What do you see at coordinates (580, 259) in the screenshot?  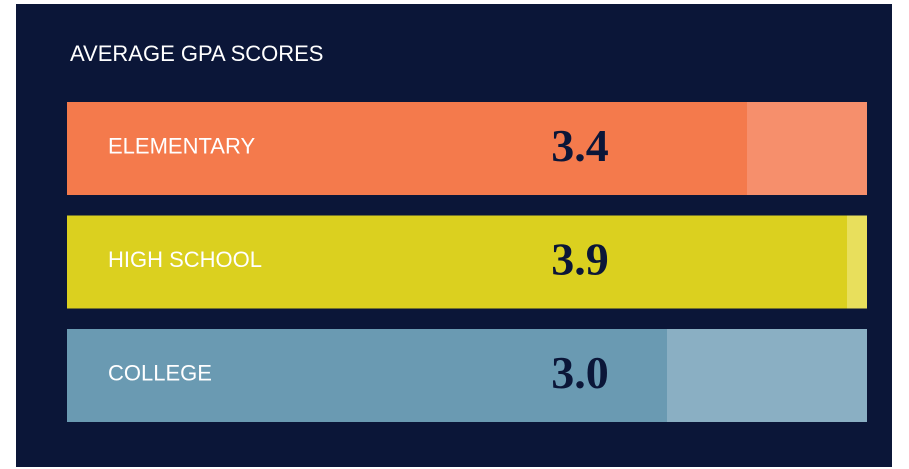 I see `value-label: 3.9` at bounding box center [580, 259].